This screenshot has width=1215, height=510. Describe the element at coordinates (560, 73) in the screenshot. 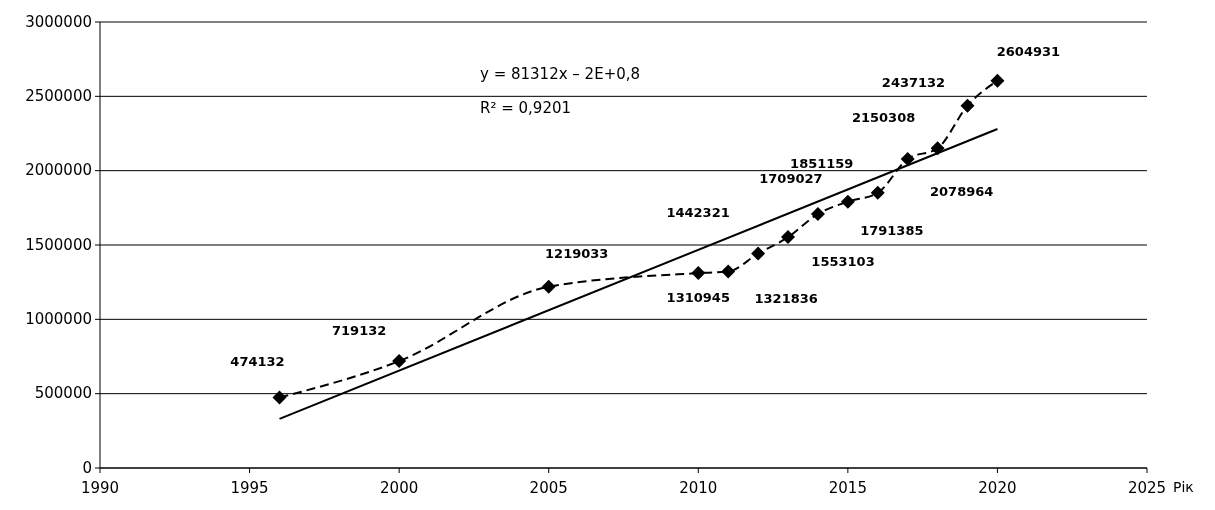

I see `annotation: y = 81312x – 2E+0,8` at that location.